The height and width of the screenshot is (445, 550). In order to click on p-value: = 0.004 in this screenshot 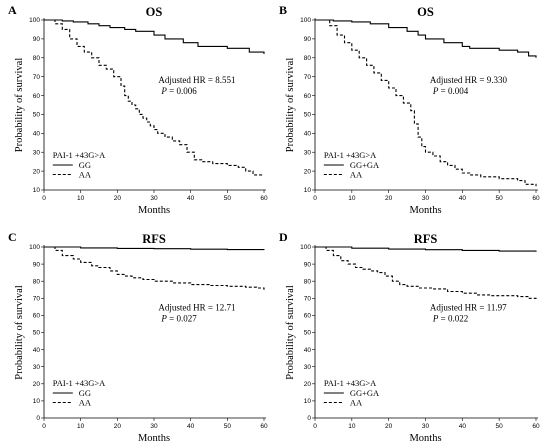, I will do `click(453, 91)`.